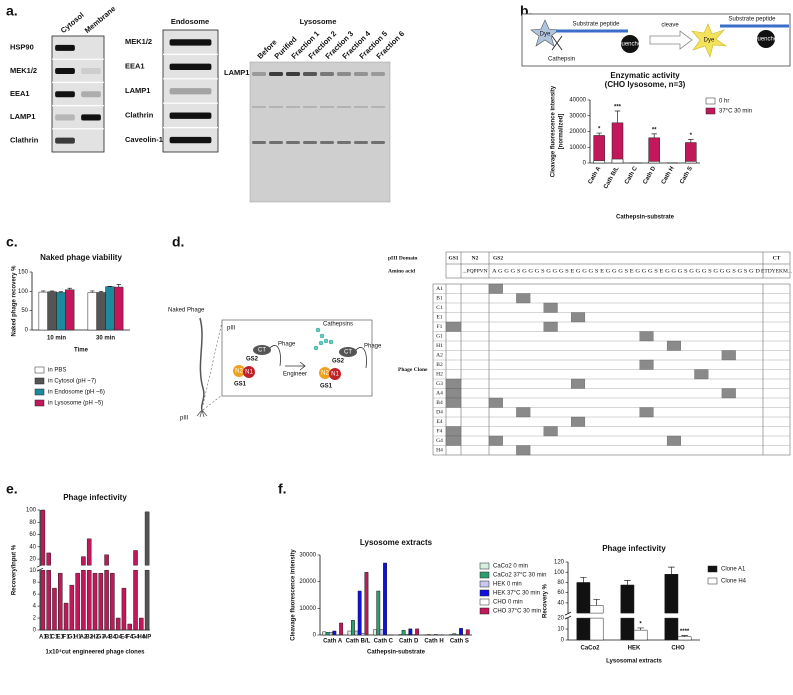 The width and height of the screenshot is (793, 695). I want to click on panel-label: c., so click(12, 242).